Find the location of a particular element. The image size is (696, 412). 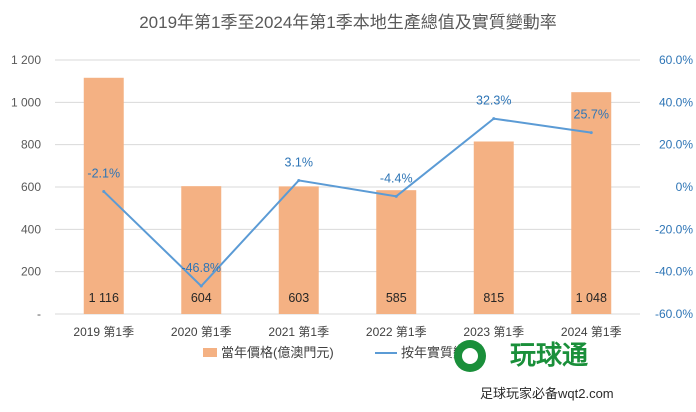

y-left-tick-label: 400 is located at coordinates (31, 229).